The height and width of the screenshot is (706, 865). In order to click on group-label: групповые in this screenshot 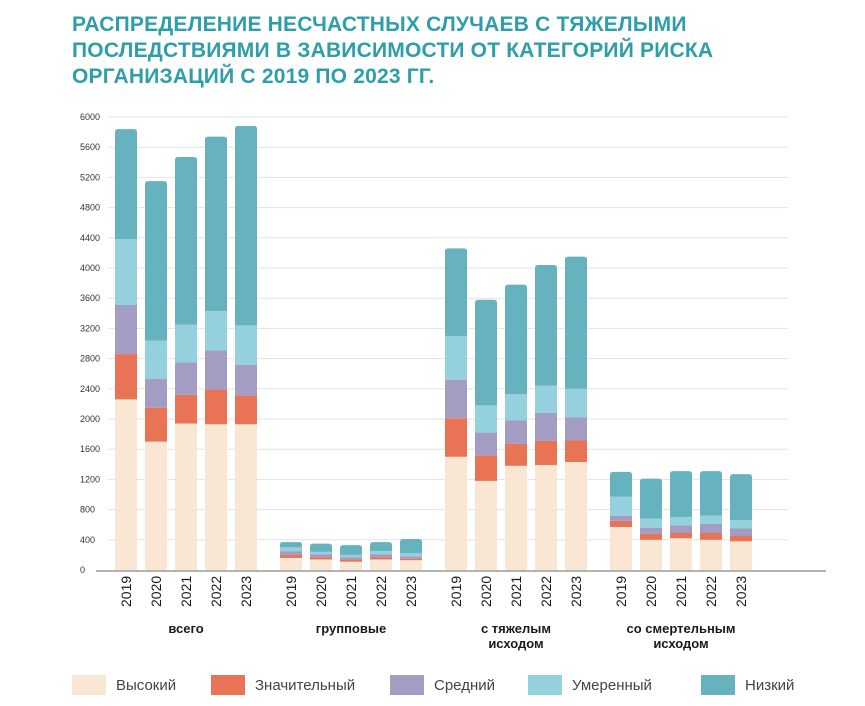, I will do `click(351, 628)`.